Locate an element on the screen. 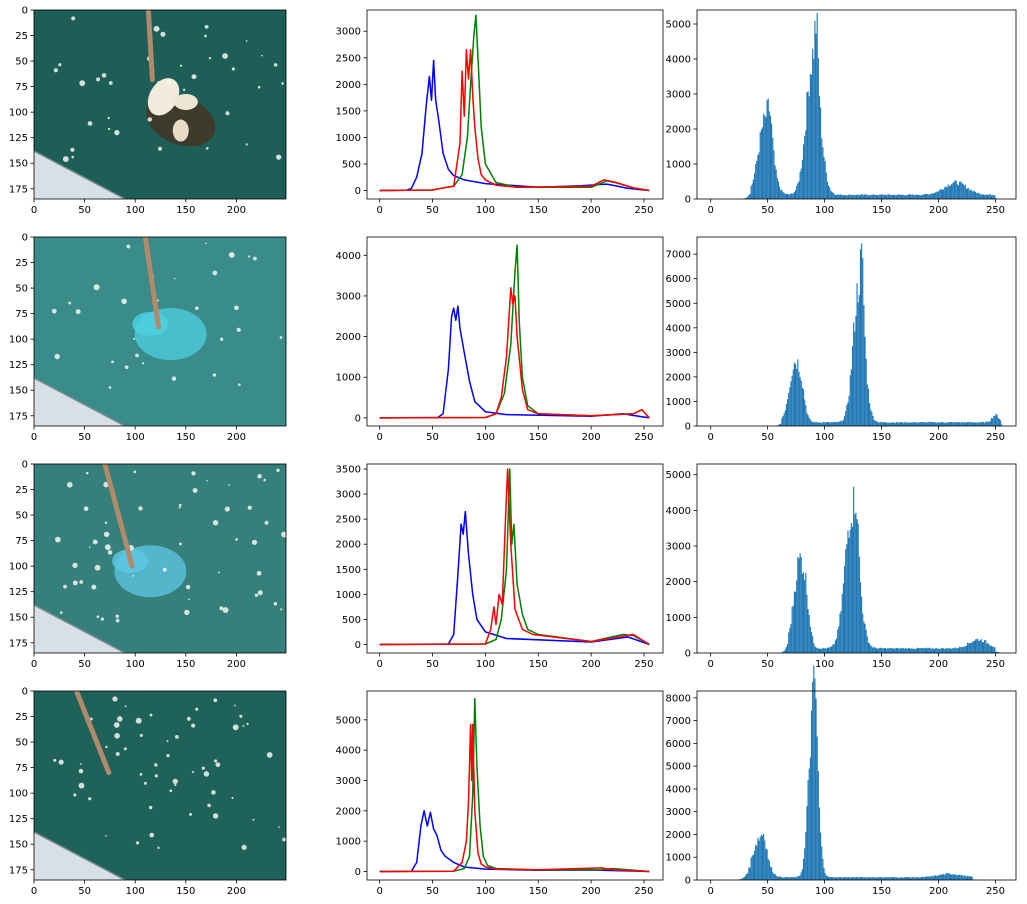 The width and height of the screenshot is (1027, 904). image-2-y-tick-label: 125 is located at coordinates (18, 365).